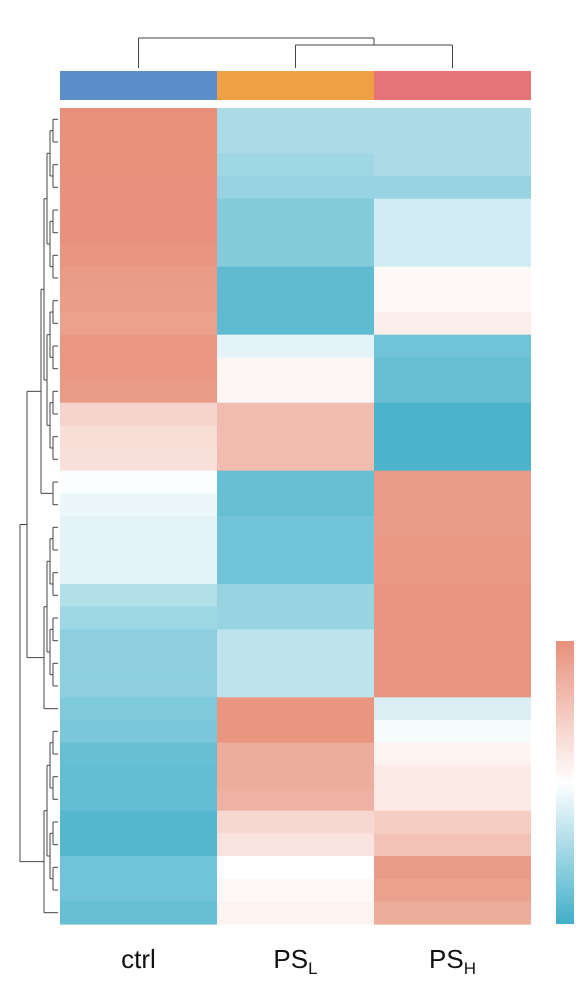 This screenshot has height=1004, width=579. I want to click on column-label-ctrl: ctrl, so click(138, 959).